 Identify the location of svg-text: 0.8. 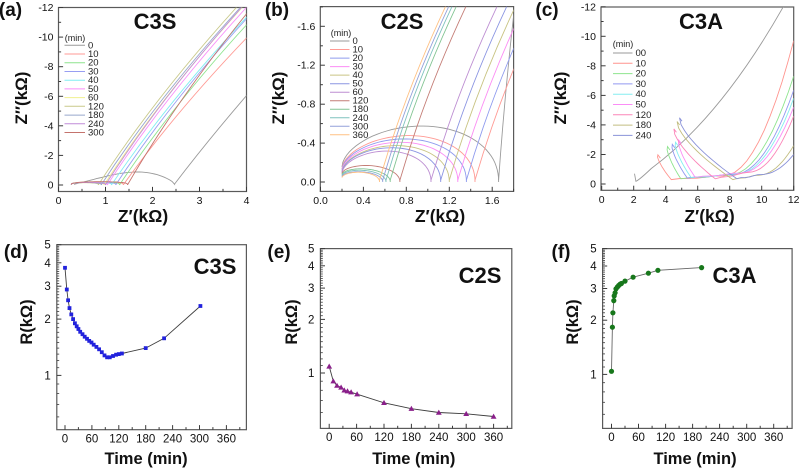
(406, 201).